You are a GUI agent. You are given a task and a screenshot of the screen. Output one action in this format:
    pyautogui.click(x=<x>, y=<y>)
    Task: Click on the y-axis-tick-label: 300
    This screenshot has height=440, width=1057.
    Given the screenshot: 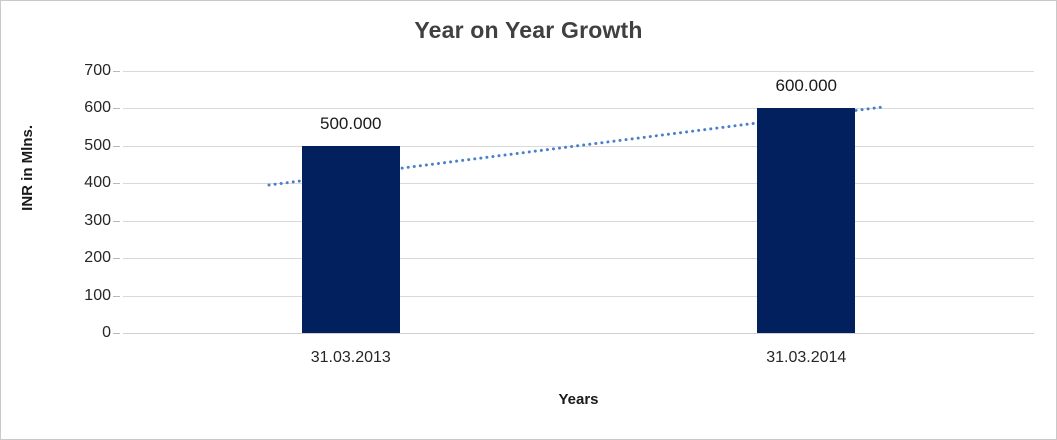 What is the action you would take?
    pyautogui.click(x=97, y=220)
    